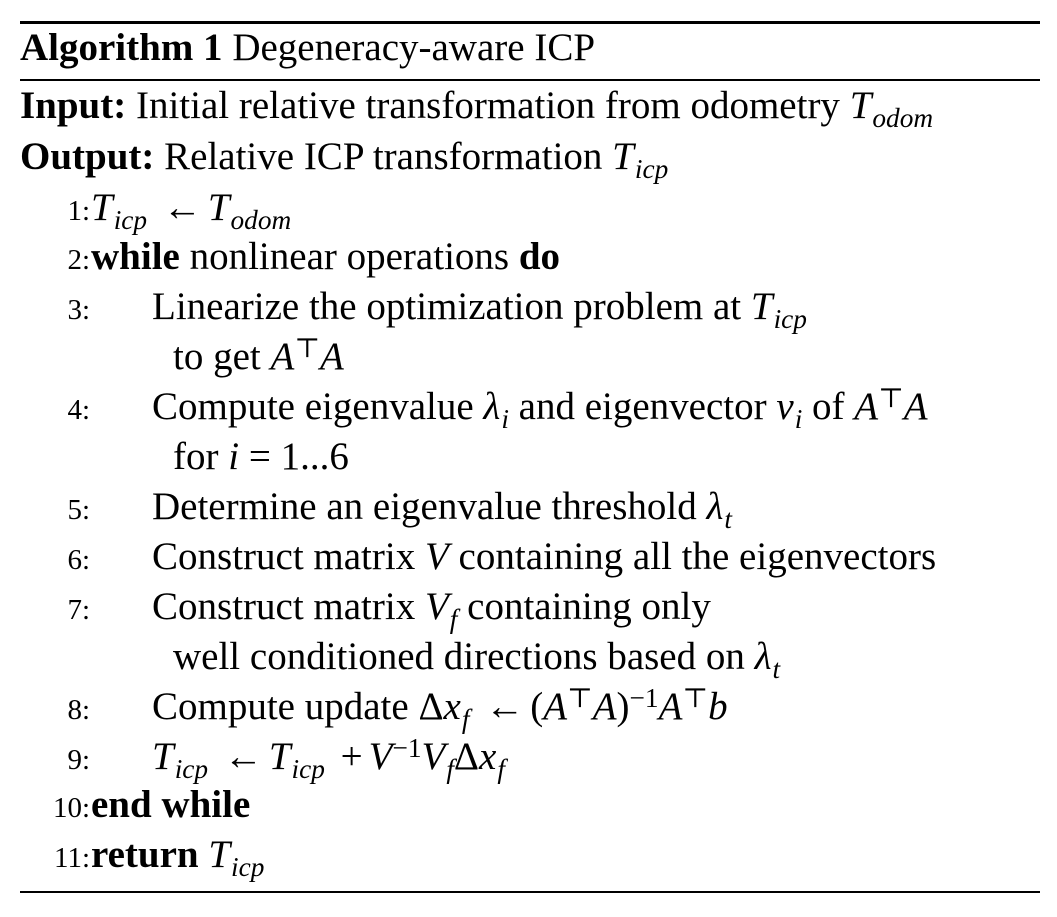 Image resolution: width=1057 pixels, height=917 pixels. I want to click on algorithm-label: Algorithm 1, so click(121, 47).